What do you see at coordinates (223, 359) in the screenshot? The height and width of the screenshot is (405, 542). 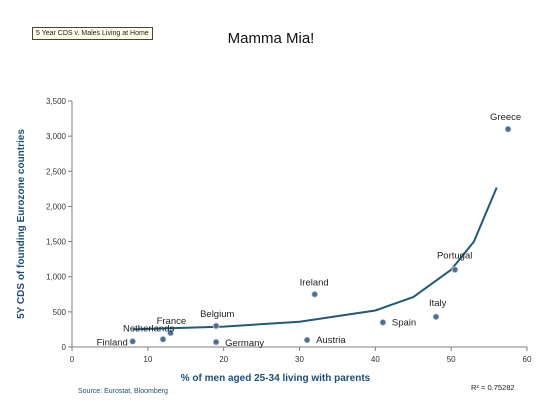 I see `x-tick-label: 20` at bounding box center [223, 359].